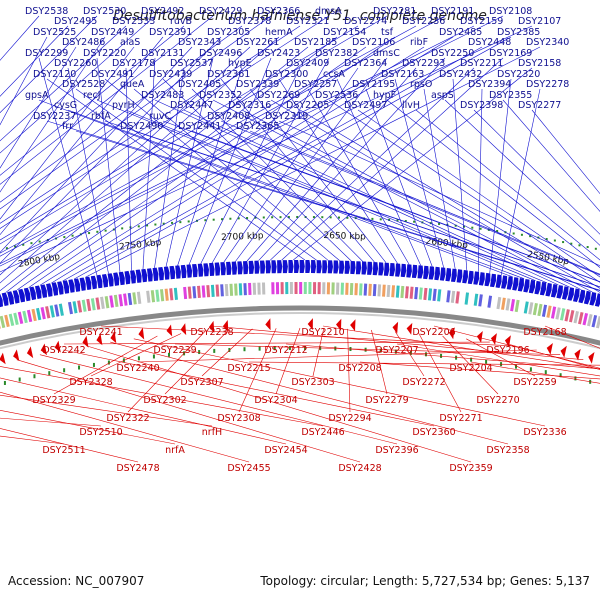 The image size is (600, 600). I want to click on reverse-gene-label: DSY2322, so click(127, 418).